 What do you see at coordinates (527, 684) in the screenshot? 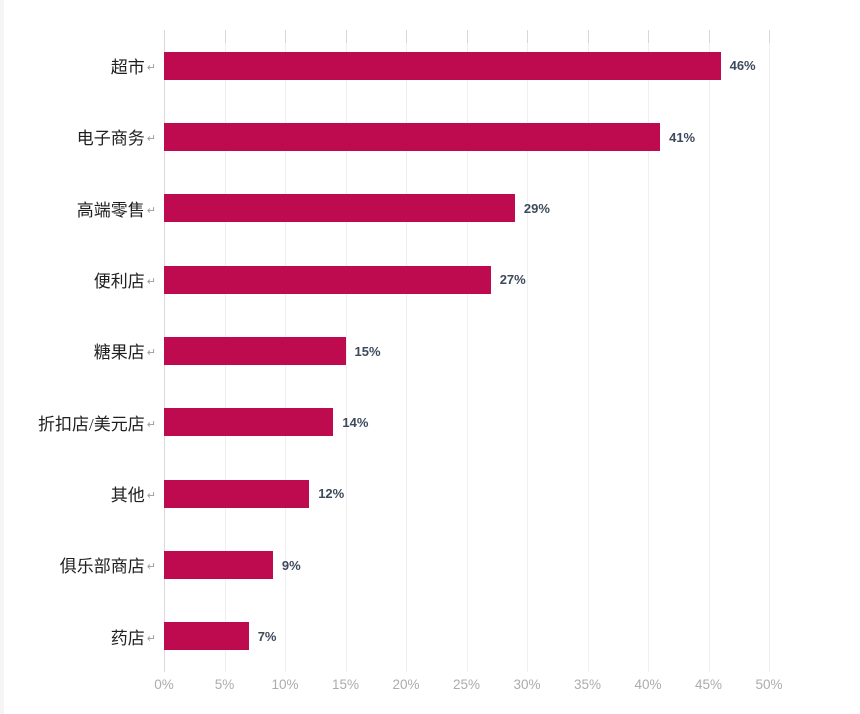
I see `x-tick-label: 30%` at bounding box center [527, 684].